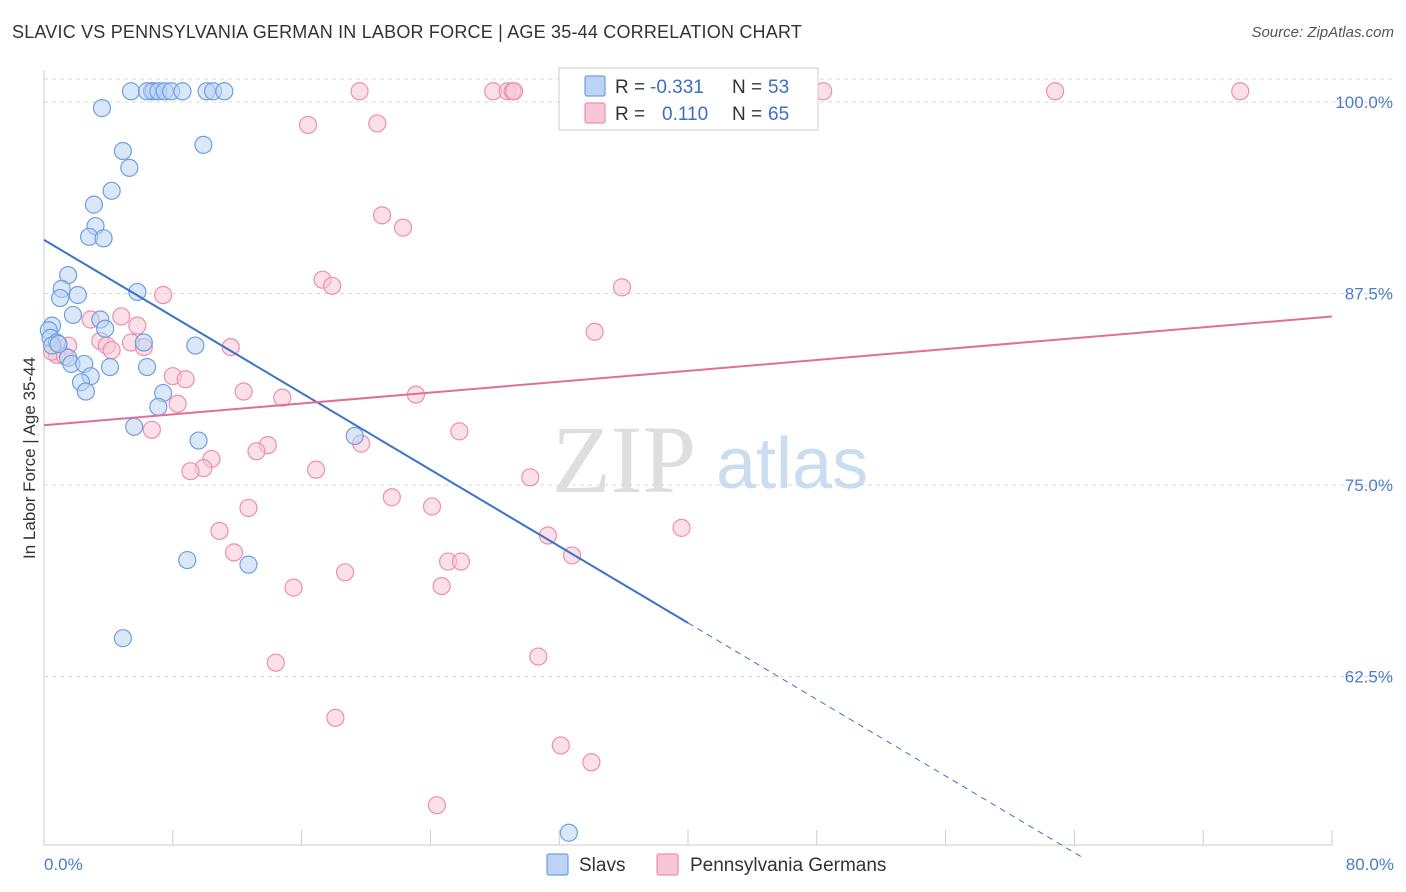  Describe the element at coordinates (1364, 389) in the screenshot. I see `y-axis-tick-labels: 62.5% 75.0% 87.5% 100.0%` at that location.